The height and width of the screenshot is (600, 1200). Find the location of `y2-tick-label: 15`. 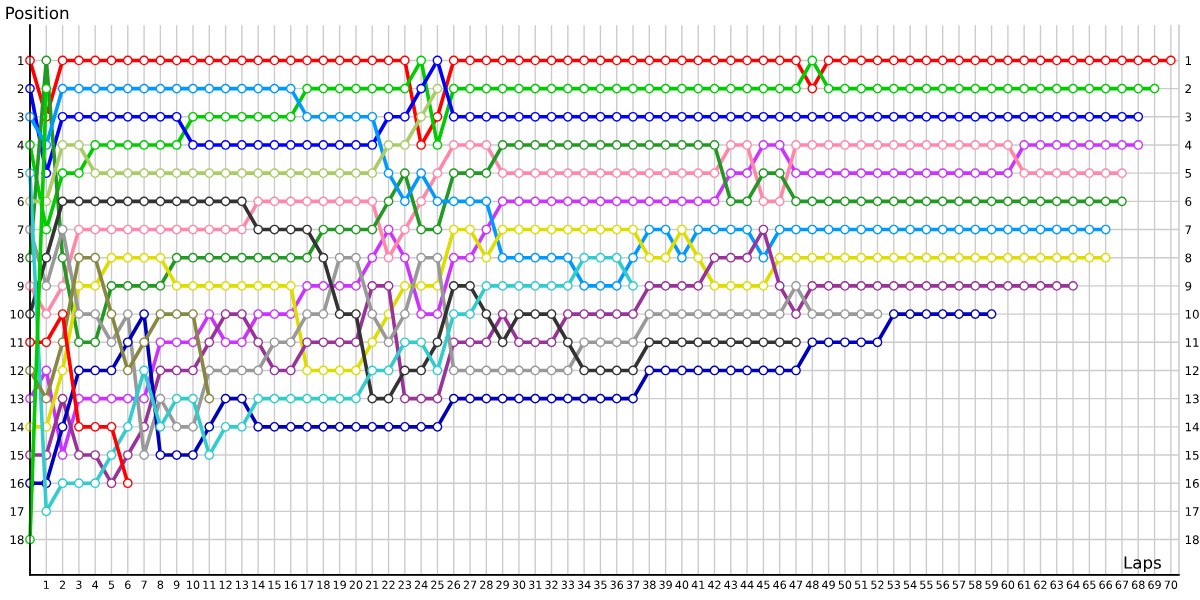

y2-tick-label: 15 is located at coordinates (1192, 455).